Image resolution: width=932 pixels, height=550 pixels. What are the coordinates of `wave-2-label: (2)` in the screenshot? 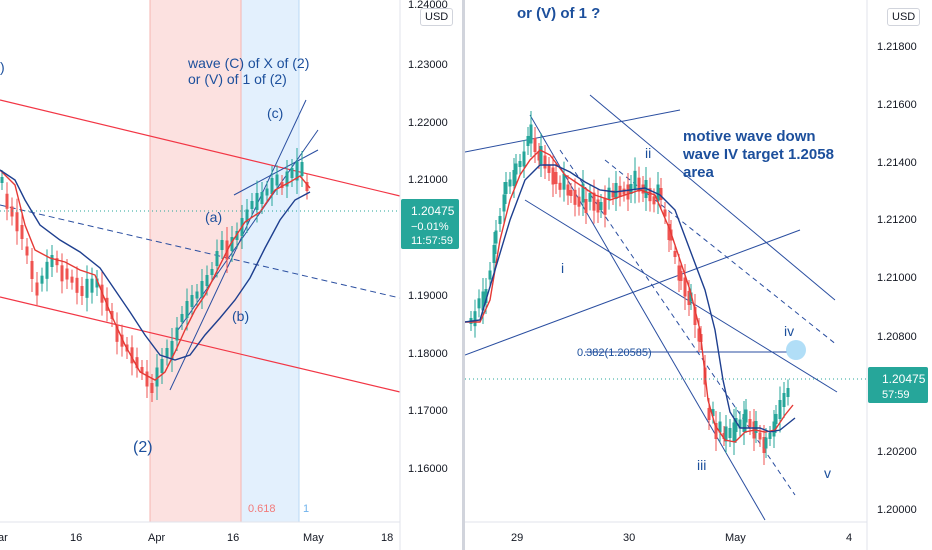 It's located at (143, 447).